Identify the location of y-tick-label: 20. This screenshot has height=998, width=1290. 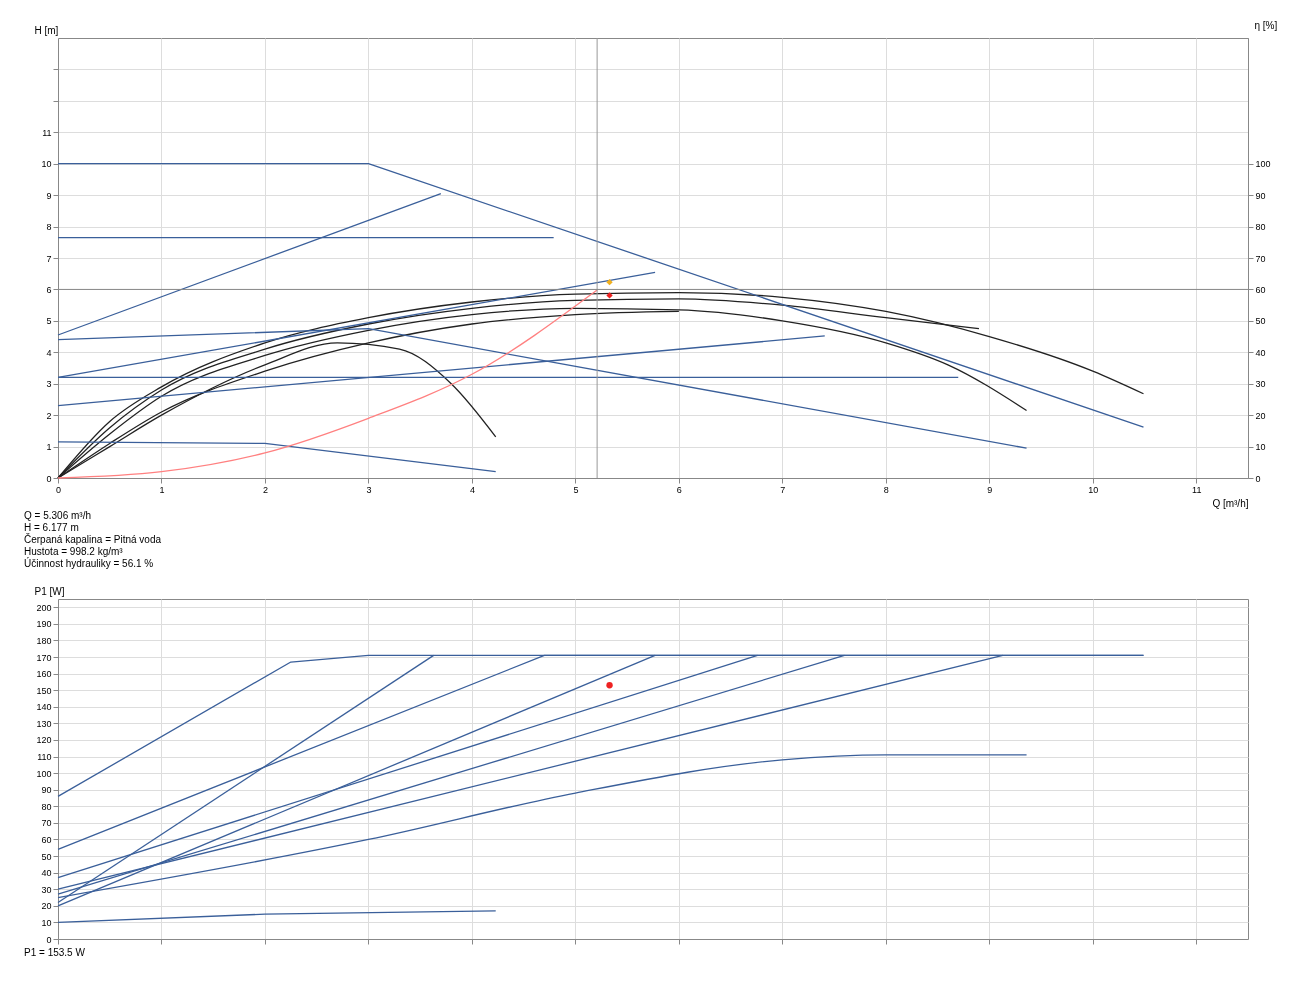
(46, 906).